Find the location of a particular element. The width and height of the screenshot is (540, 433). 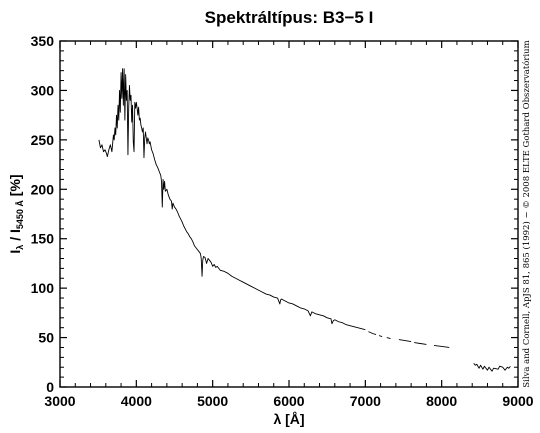

y-axis-label: Iλ / I5450 Å [%] is located at coordinates (16, 213).